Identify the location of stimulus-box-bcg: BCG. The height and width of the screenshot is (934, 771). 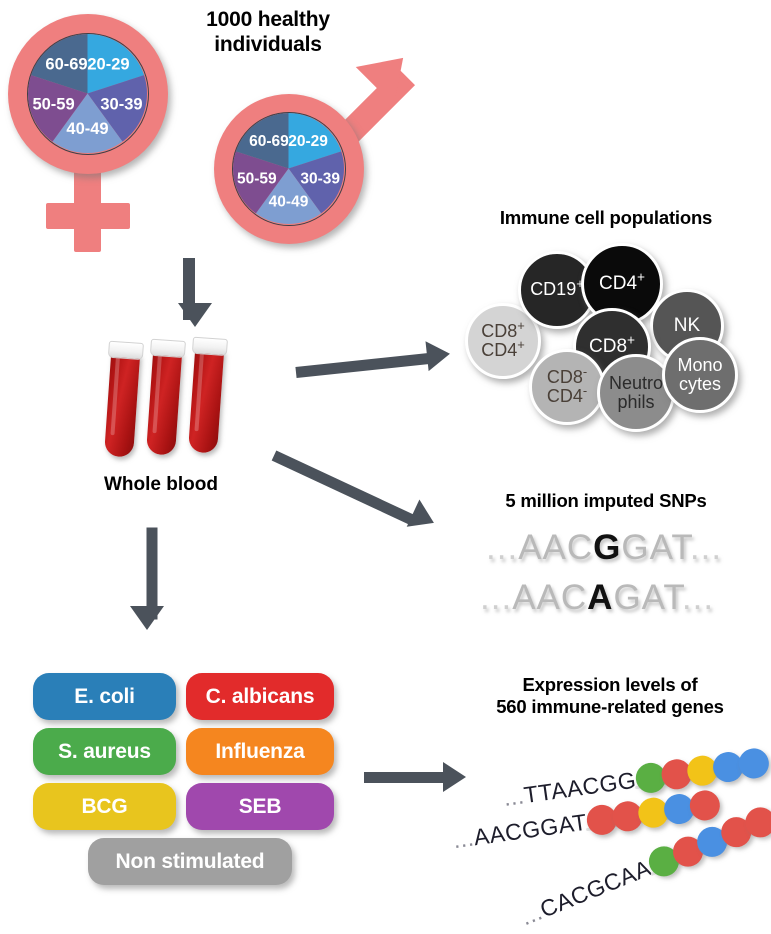
(104, 806).